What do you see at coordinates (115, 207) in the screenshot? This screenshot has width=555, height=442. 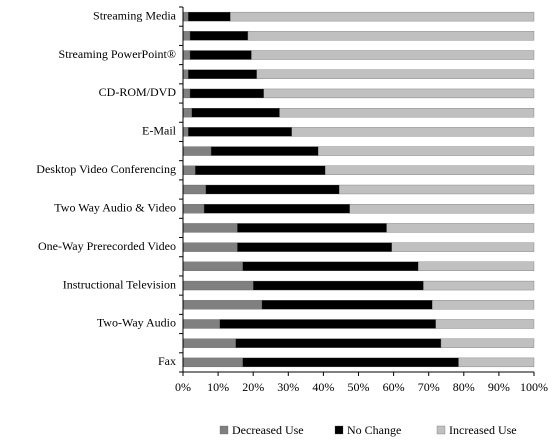 I see `y-tick-label: Two Way Audio & Video` at bounding box center [115, 207].